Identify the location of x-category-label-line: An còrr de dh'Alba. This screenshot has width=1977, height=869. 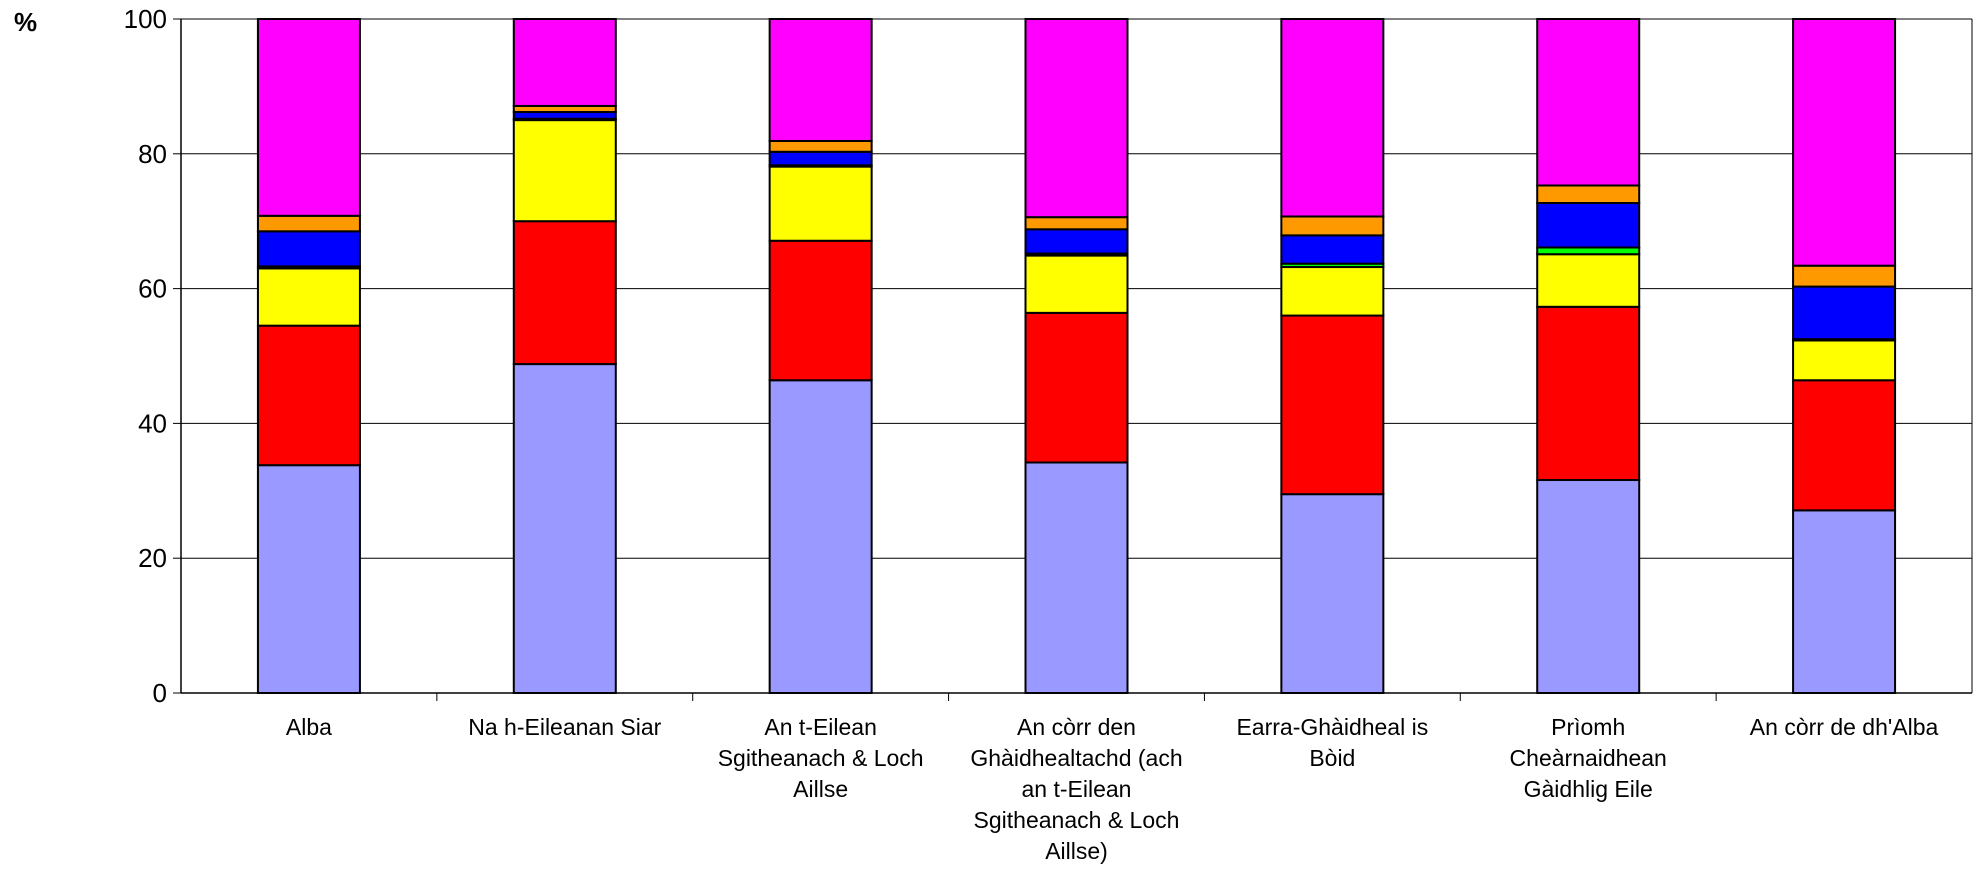
(1844, 727).